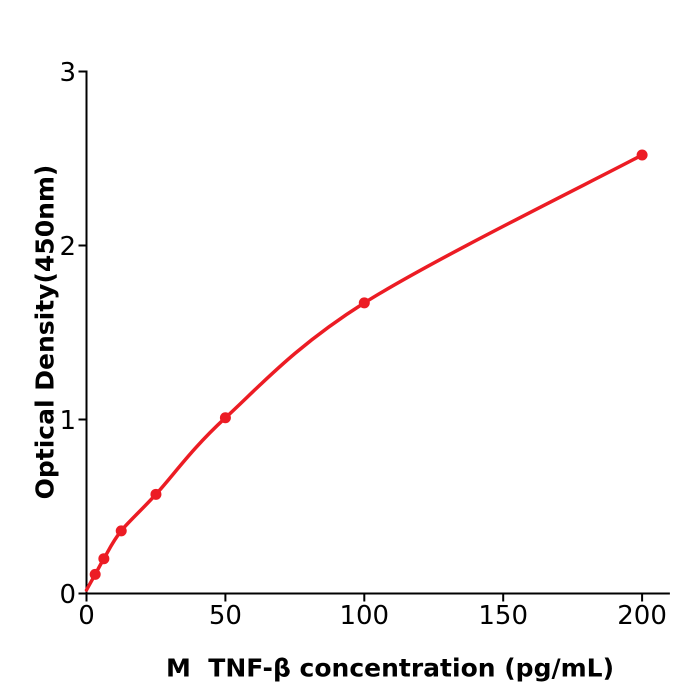 The height and width of the screenshot is (700, 700). What do you see at coordinates (364, 616) in the screenshot?
I see `x-tick-label: 100` at bounding box center [364, 616].